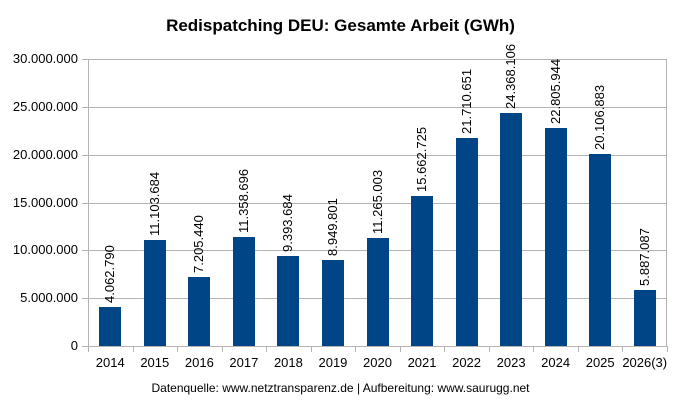 The width and height of the screenshot is (681, 417). I want to click on value-label: 20.106.883, so click(599, 117).